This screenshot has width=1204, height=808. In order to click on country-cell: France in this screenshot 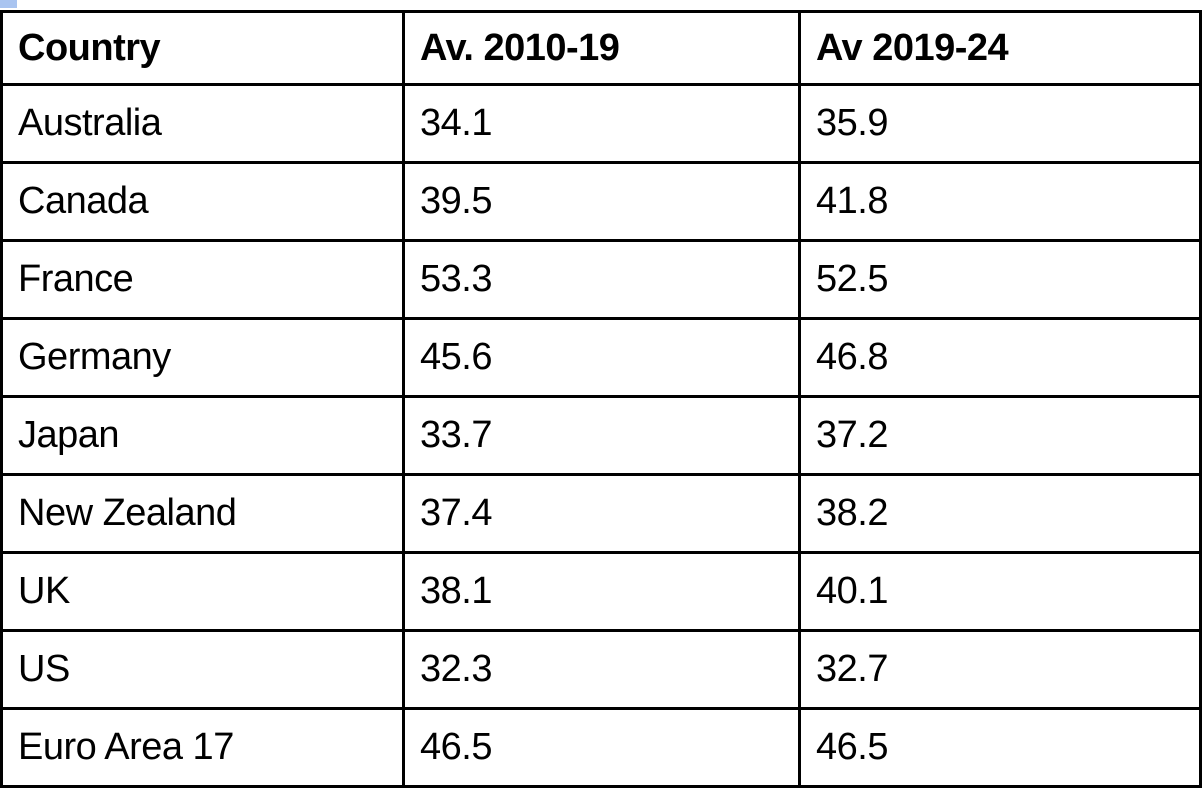, I will do `click(202, 279)`.